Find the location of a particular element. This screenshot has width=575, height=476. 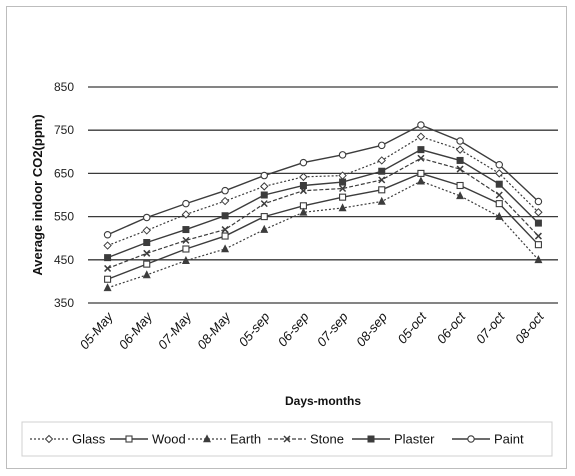

x-tick-label: 05-oct is located at coordinates (412, 327).